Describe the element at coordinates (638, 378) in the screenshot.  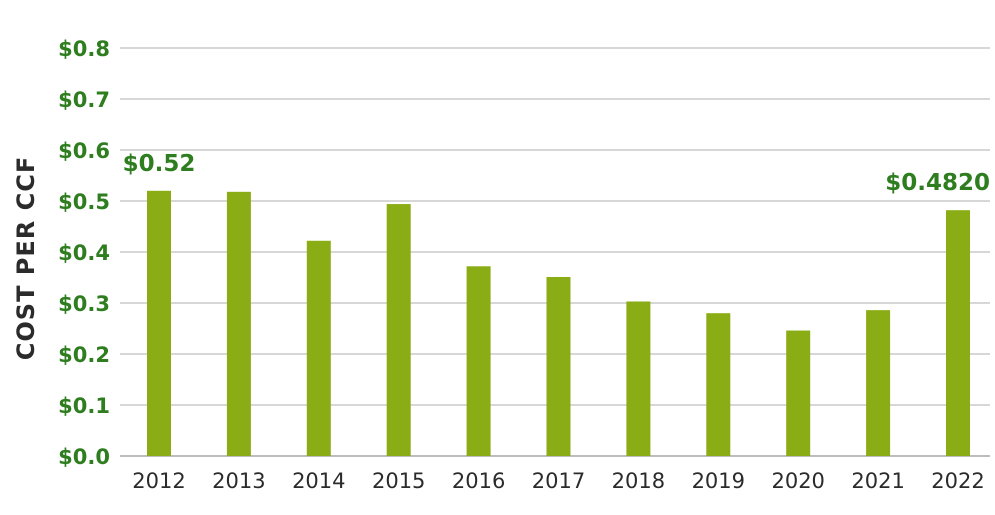
I see `bar-2018` at that location.